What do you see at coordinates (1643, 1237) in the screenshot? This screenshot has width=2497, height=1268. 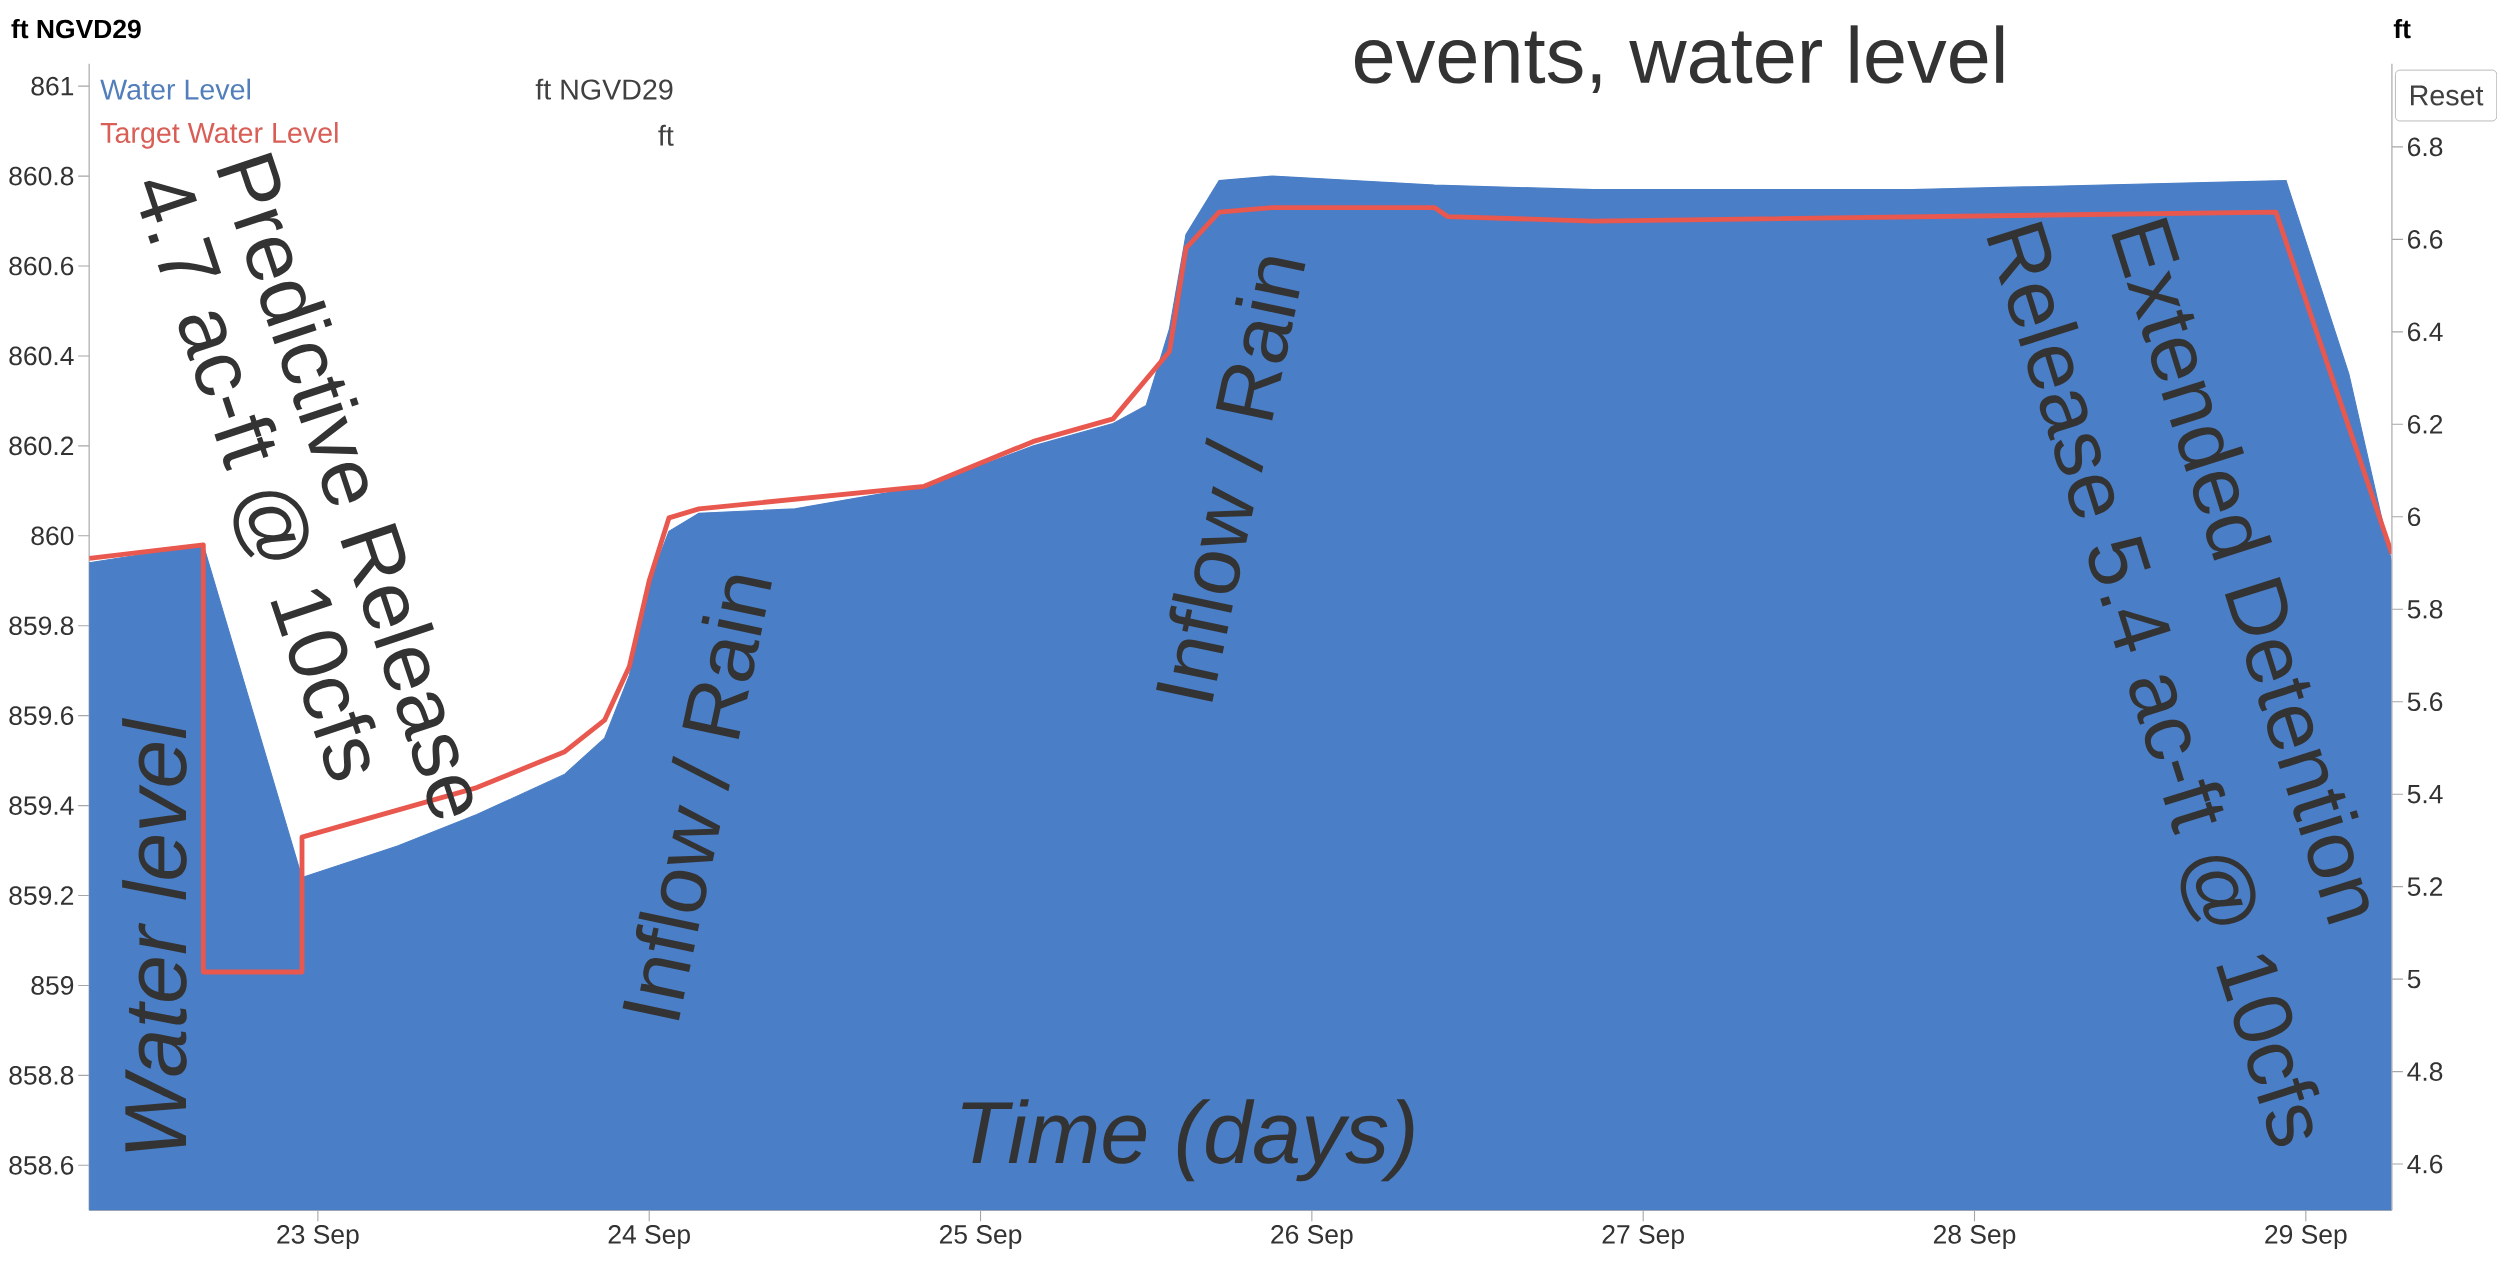 I see `x-tick-label: 27 Sep` at bounding box center [1643, 1237].